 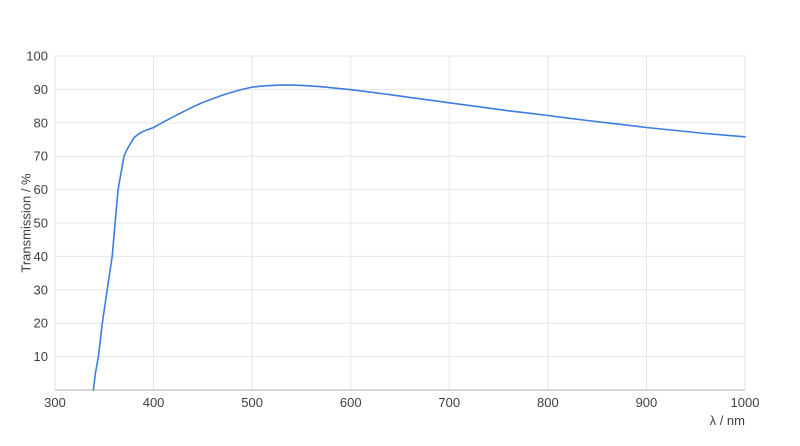 I want to click on x-tick-label: 1000, so click(x=745, y=402).